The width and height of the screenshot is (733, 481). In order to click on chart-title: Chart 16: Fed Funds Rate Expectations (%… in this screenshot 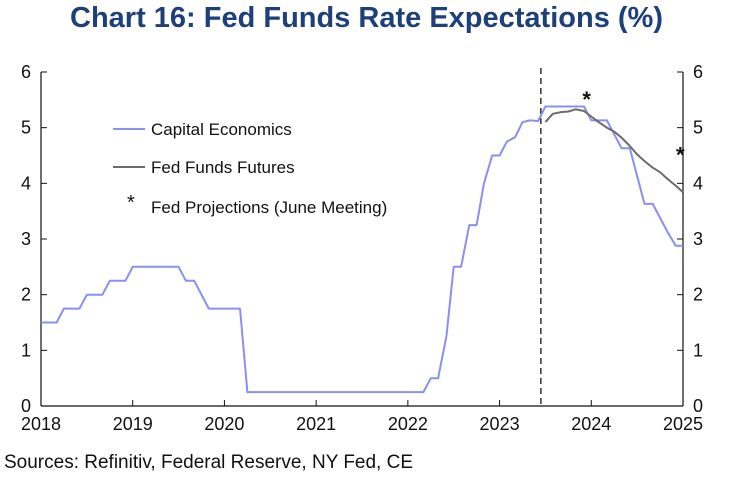, I will do `click(366, 18)`.